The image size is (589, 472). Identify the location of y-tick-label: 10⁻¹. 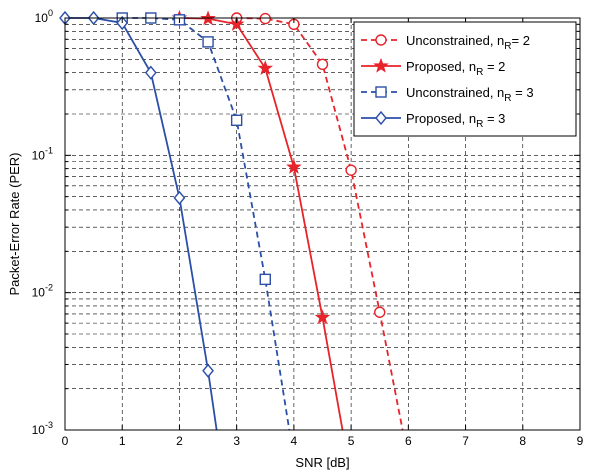
(42, 153).